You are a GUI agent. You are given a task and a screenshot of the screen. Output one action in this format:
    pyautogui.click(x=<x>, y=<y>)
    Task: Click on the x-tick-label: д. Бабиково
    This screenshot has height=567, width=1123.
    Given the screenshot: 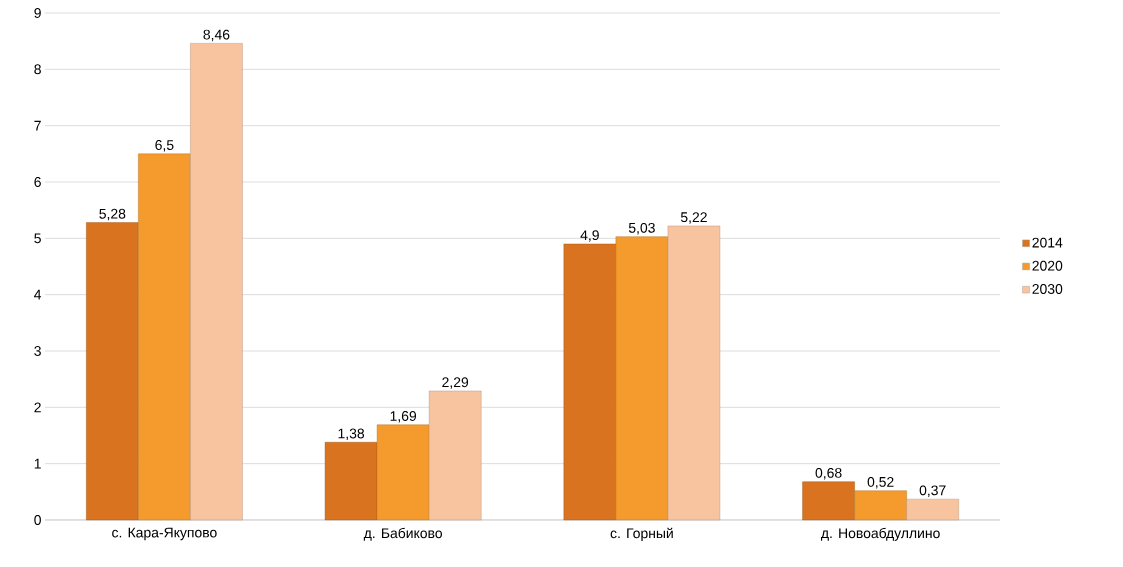 What is the action you would take?
    pyautogui.click(x=402, y=534)
    